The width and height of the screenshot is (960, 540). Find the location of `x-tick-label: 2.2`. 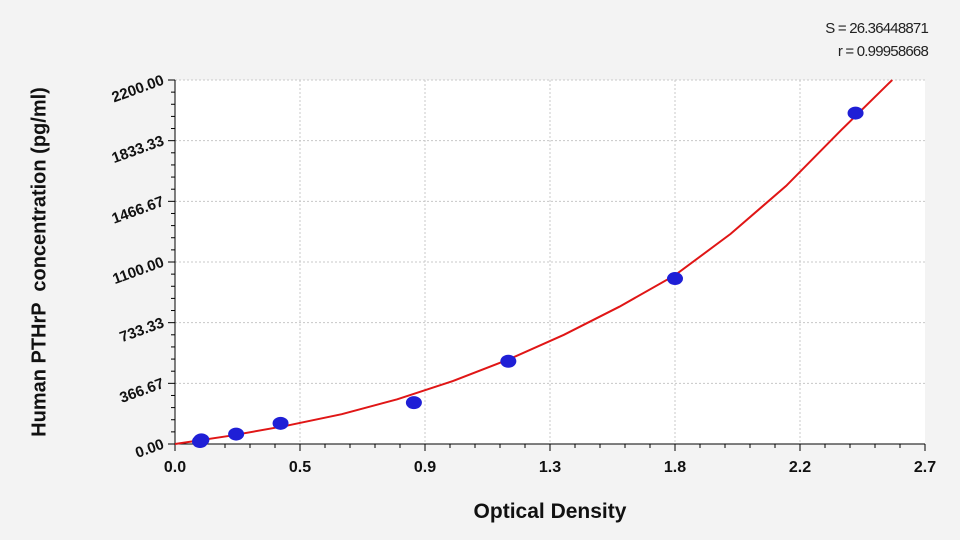

x-tick-label: 2.2 is located at coordinates (800, 467).